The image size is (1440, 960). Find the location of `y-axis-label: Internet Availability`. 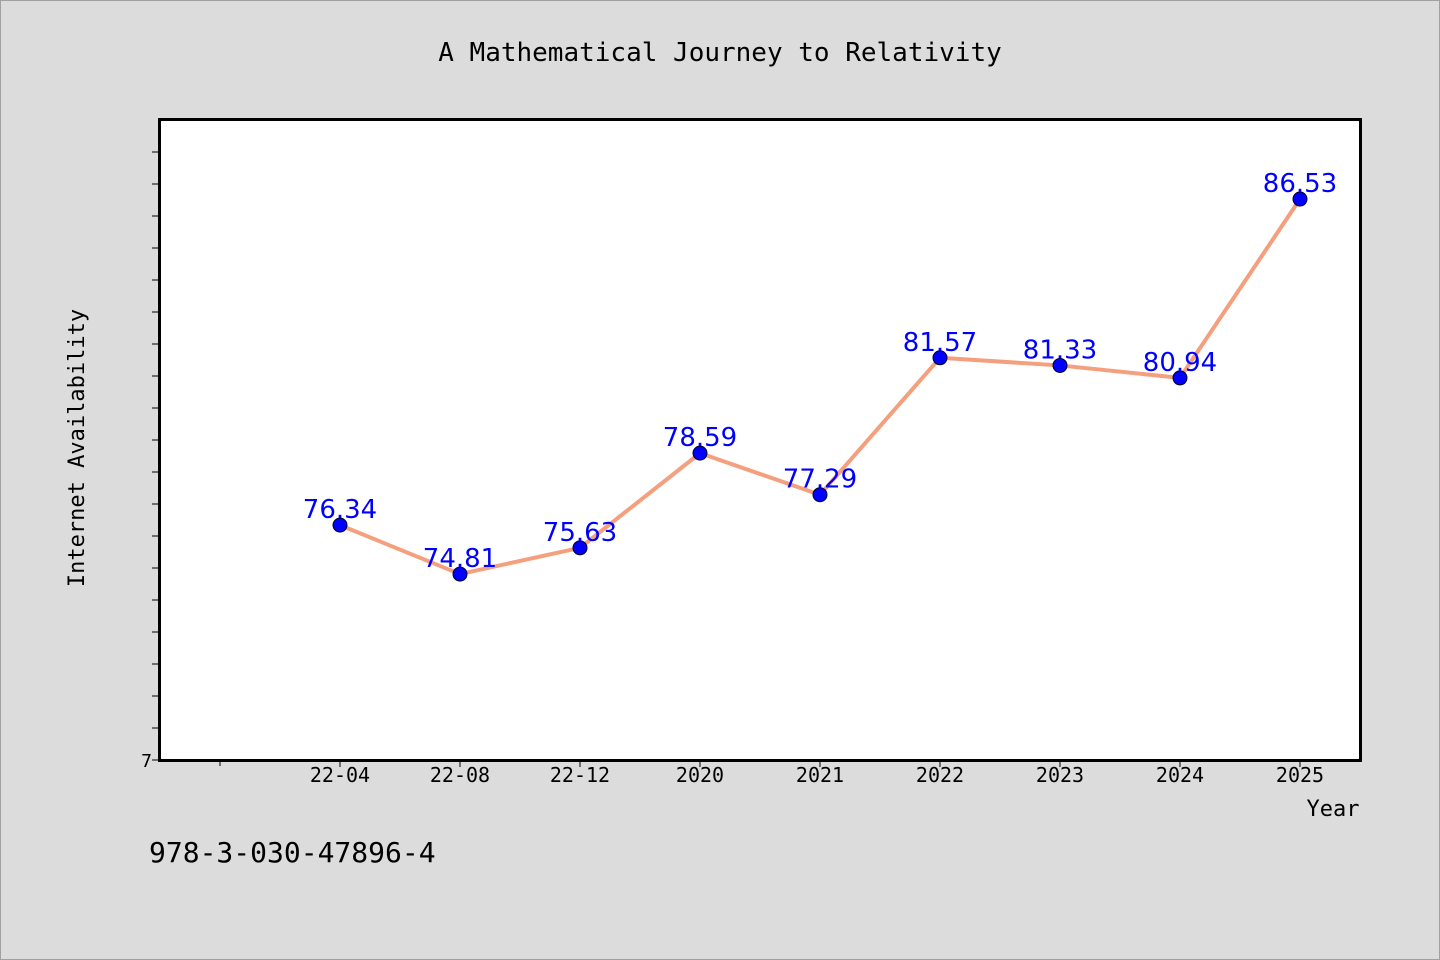

y-axis-label: Internet Availability is located at coordinates (77, 448).